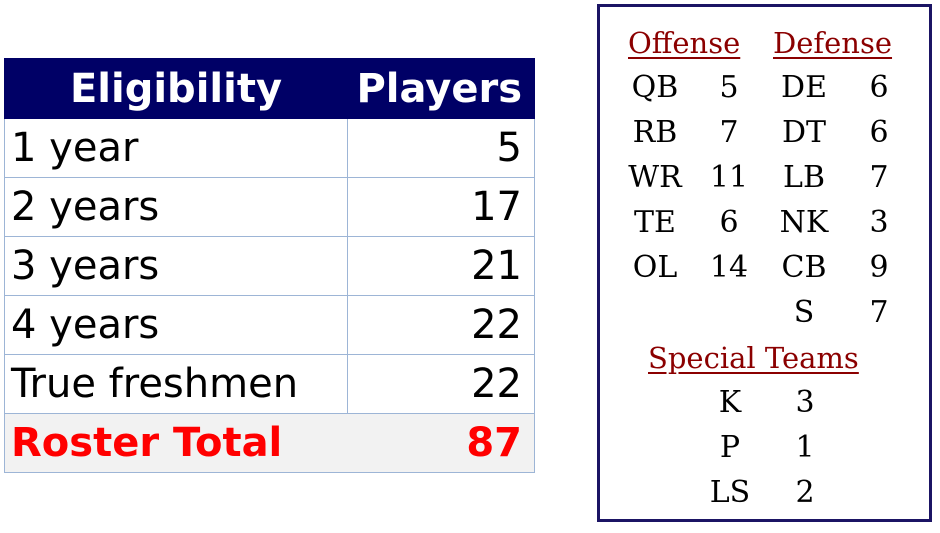  Describe the element at coordinates (176, 207) in the screenshot. I see `eligibility-label: 2 years` at that location.